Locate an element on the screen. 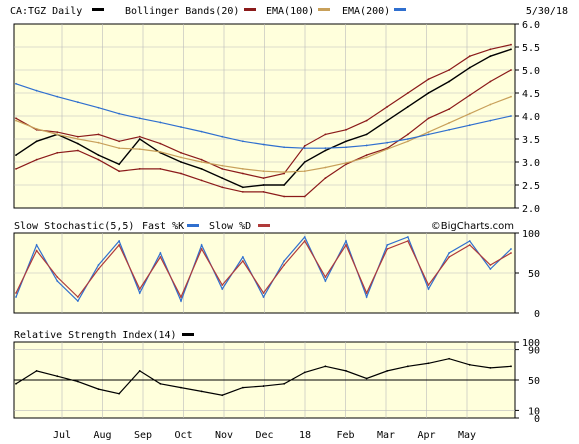 This screenshot has width=579, height=444. rsi-series is located at coordinates (263, 377).